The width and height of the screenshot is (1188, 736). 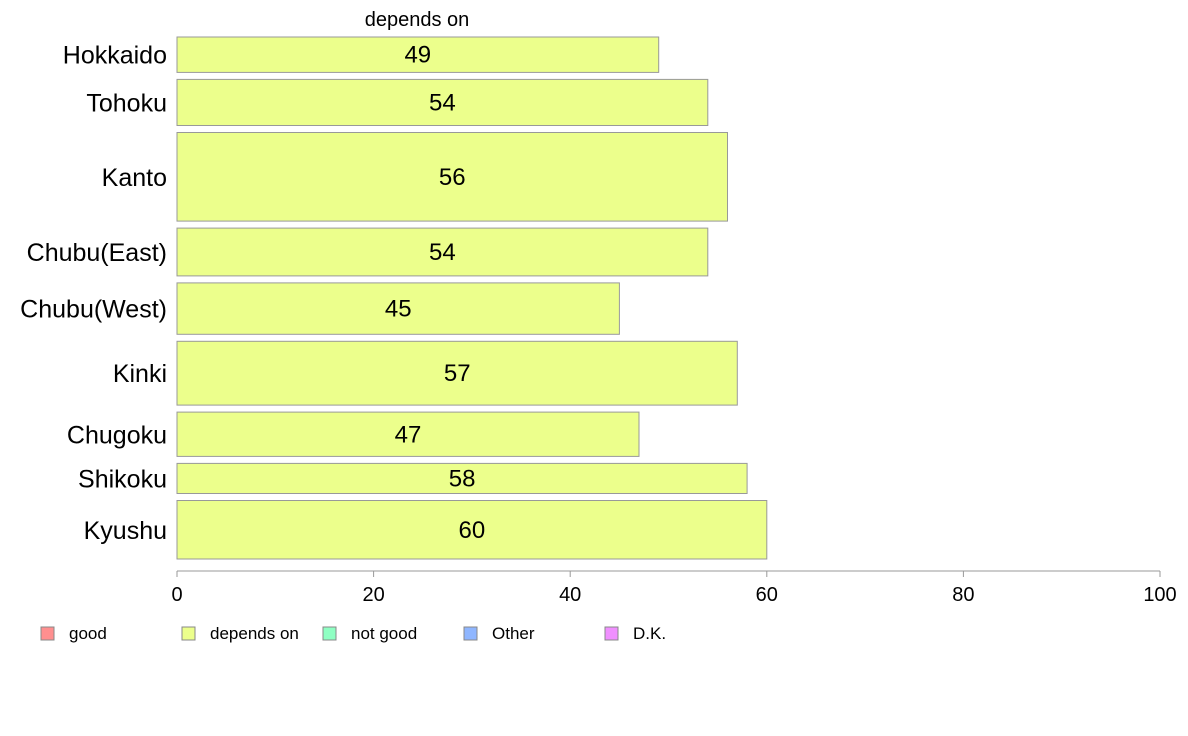 I want to click on x-axis: 0 20 40 60 80 100, so click(x=674, y=588).